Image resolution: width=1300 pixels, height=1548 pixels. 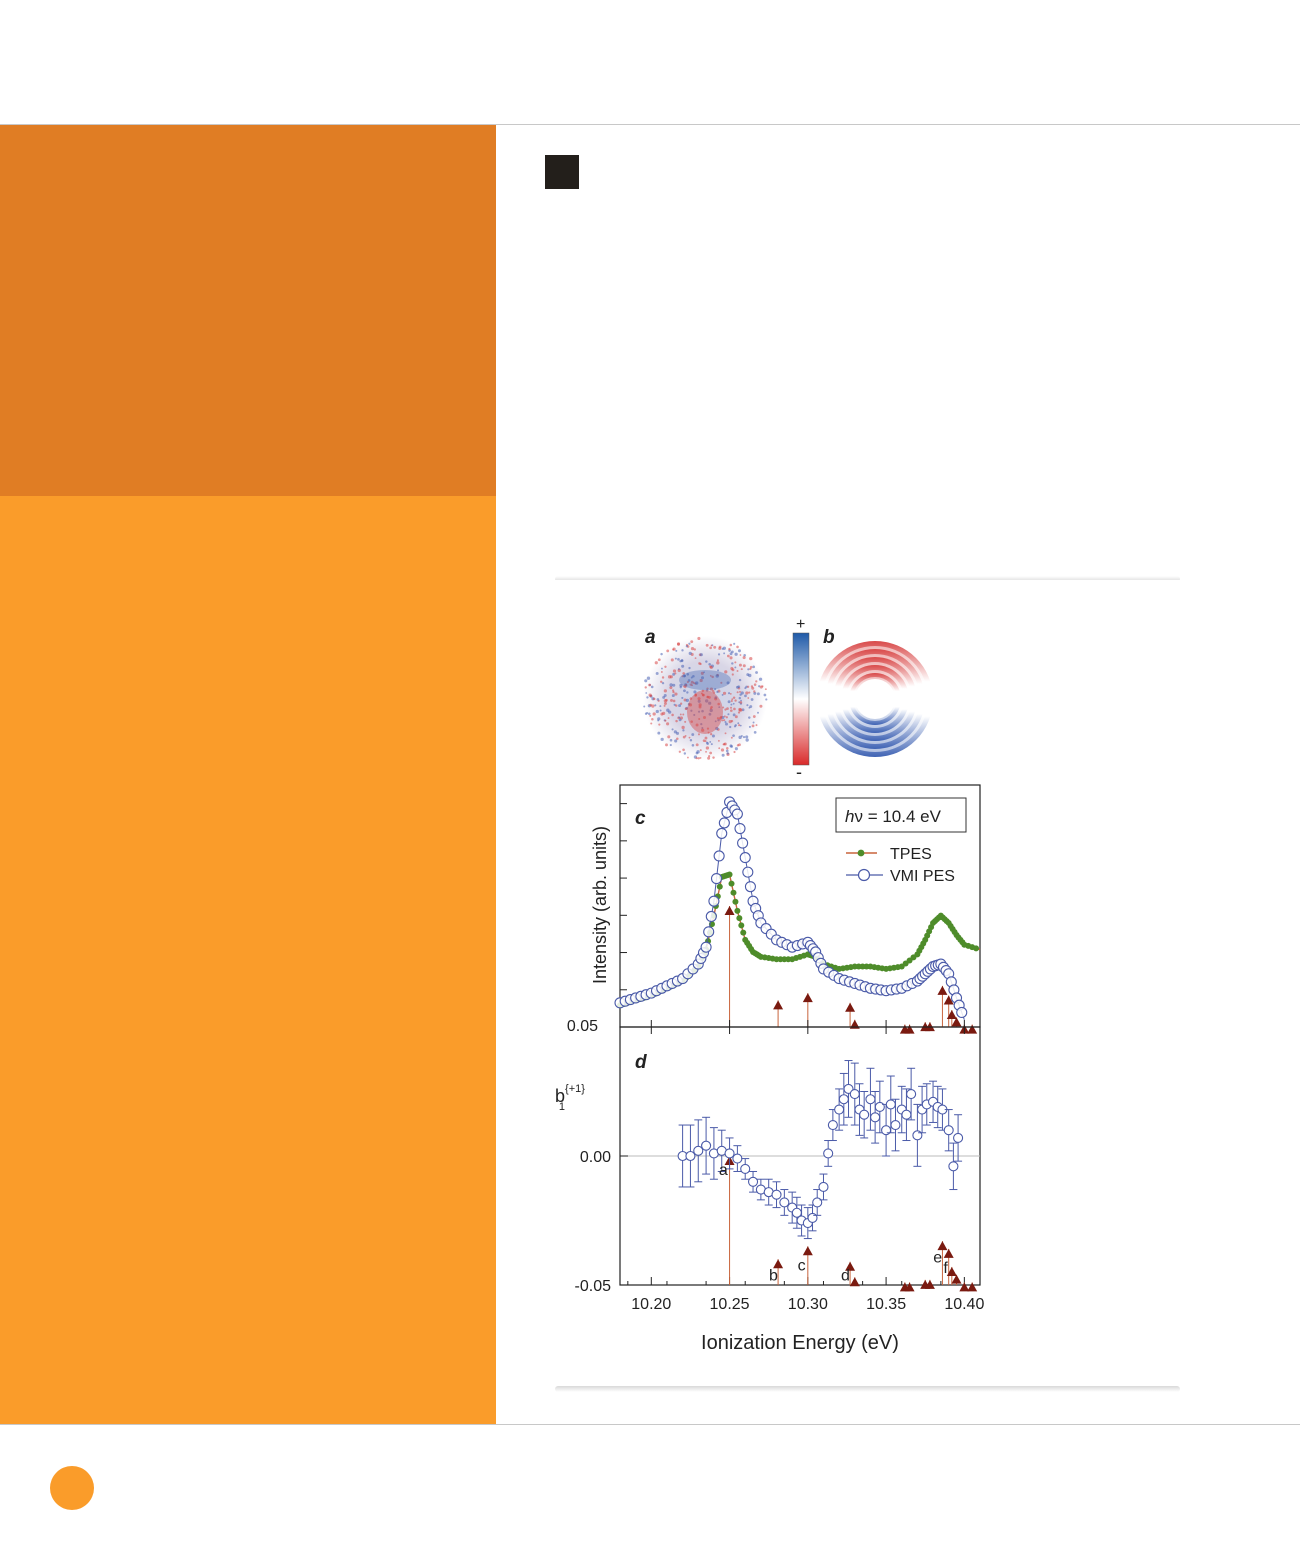 What do you see at coordinates (893, 816) in the screenshot?
I see `photon-energy-label: hν = 10.4 eV` at bounding box center [893, 816].